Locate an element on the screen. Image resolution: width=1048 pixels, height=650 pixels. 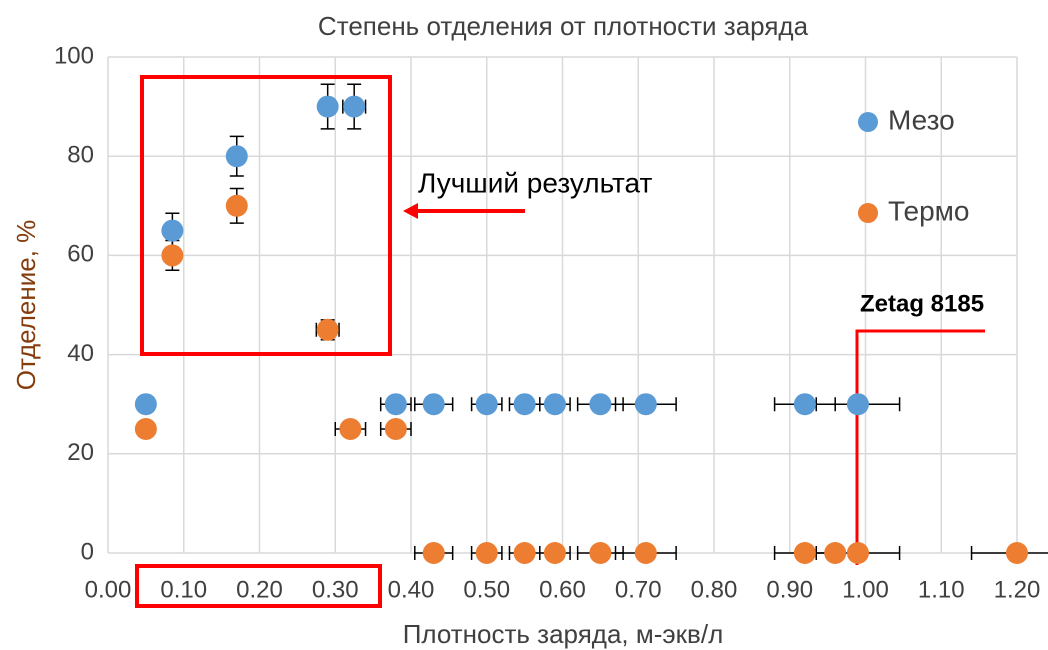
zetag-line is located at coordinates (920, 447).